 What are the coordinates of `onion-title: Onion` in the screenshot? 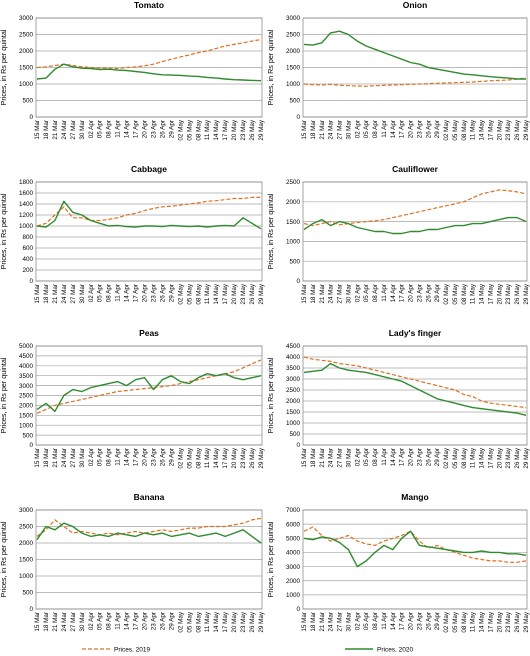 It's located at (415, 5).